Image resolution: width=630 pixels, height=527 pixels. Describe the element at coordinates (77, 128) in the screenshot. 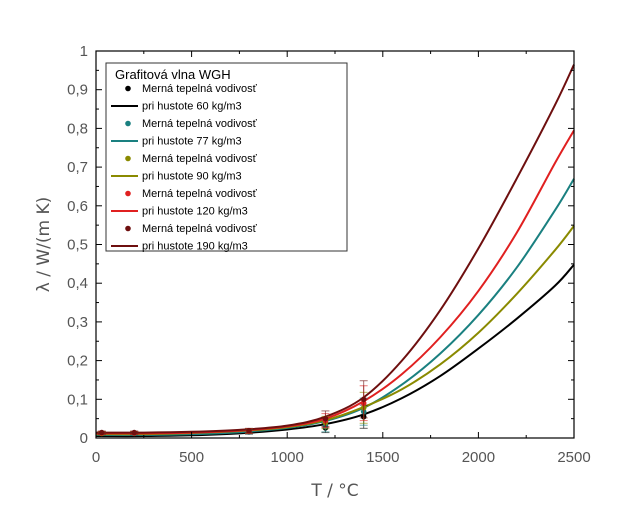

I see `y-tick-label: 0,8` at that location.